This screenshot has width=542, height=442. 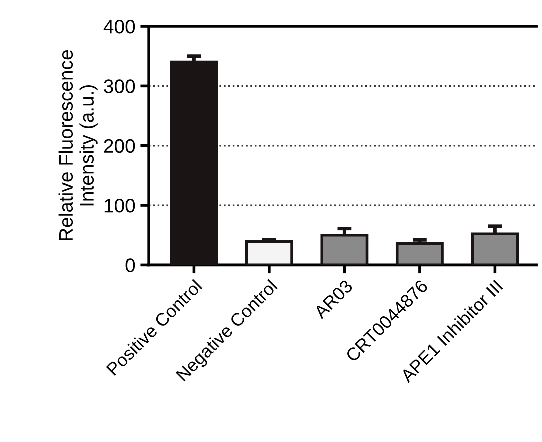 I want to click on y-tick-label: 200, so click(x=120, y=146).